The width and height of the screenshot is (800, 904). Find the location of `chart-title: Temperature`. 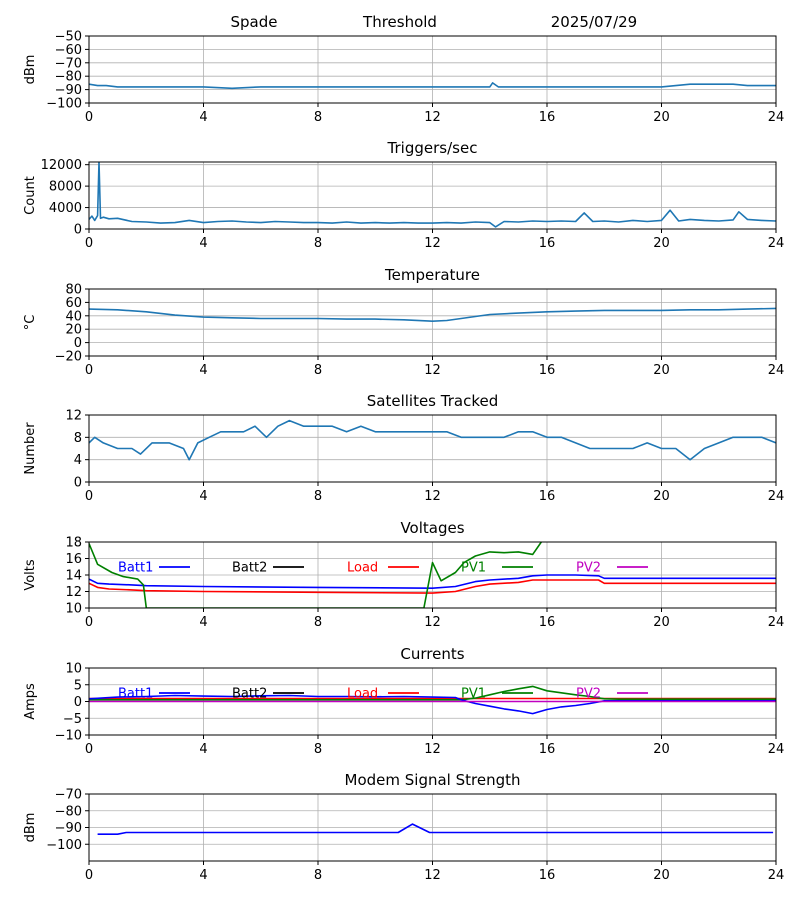

chart-title: Temperature is located at coordinates (432, 275).